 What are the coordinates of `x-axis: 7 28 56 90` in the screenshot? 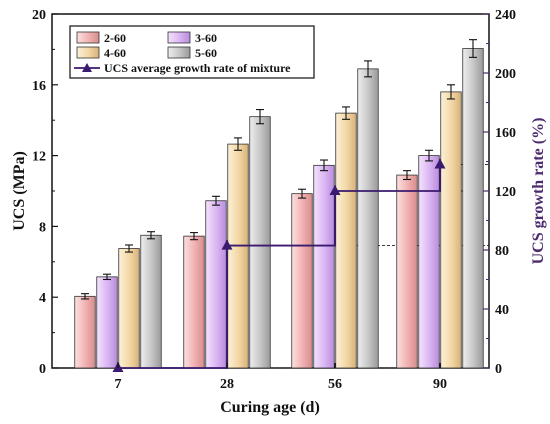 It's located at (281, 377).